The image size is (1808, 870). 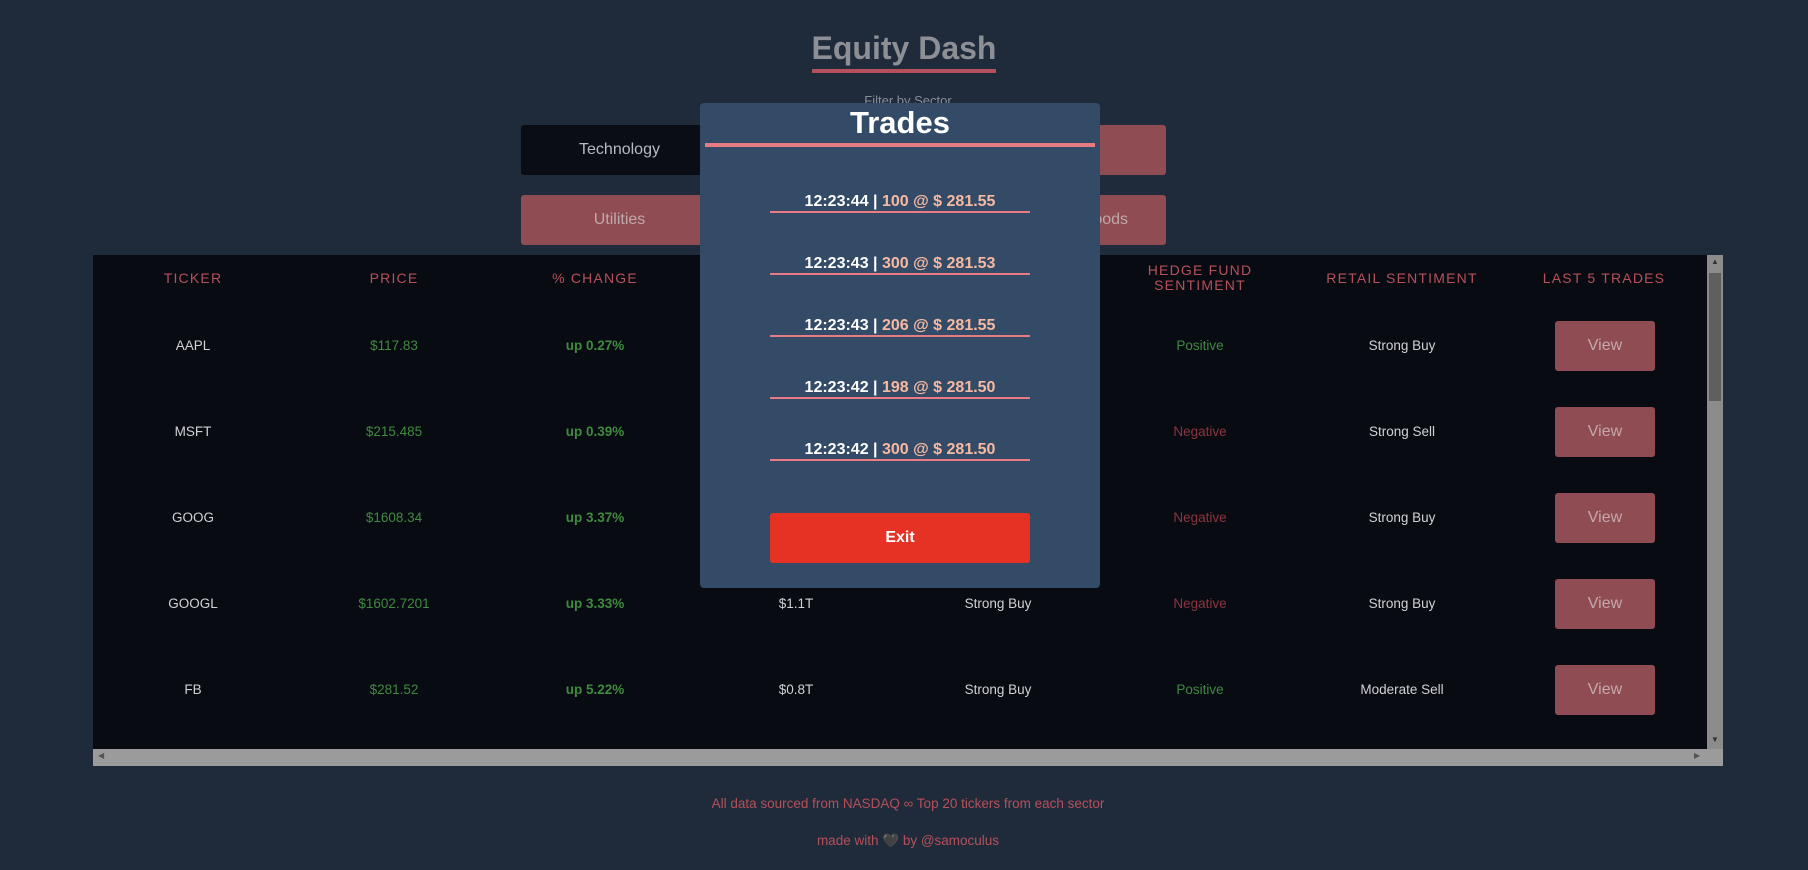 I want to click on sector-utilities-button: Utilities, so click(x=619, y=220).